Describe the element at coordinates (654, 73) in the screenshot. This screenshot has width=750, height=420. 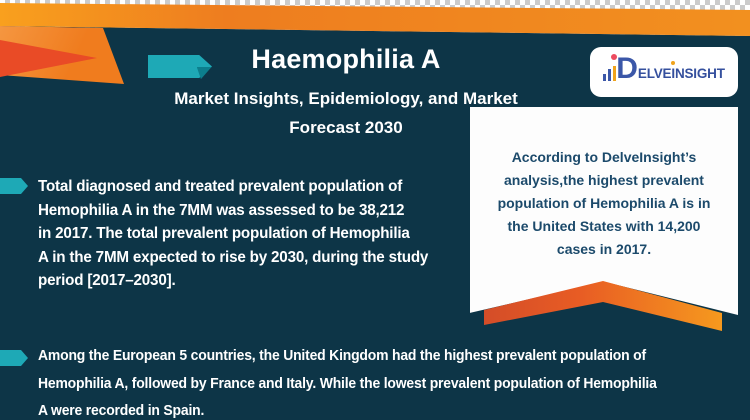
I see `logo-part1: ELVE` at that location.